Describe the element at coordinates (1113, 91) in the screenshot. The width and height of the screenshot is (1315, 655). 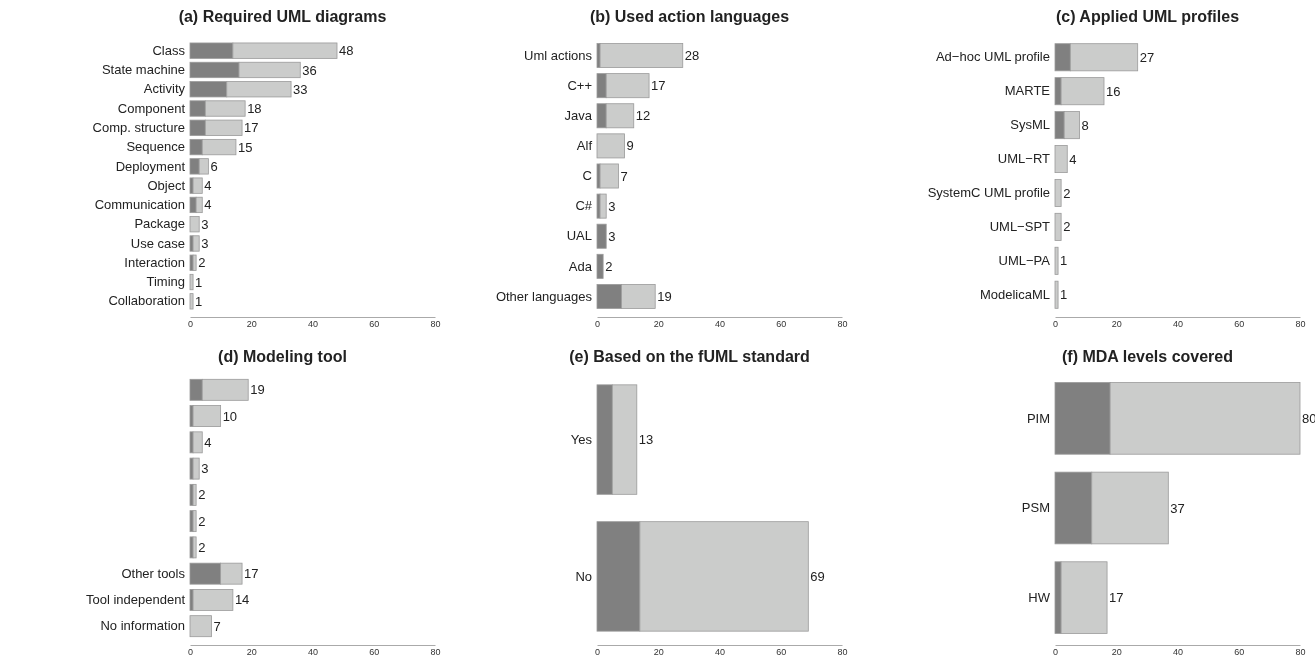
I see `total-label: 16` at that location.